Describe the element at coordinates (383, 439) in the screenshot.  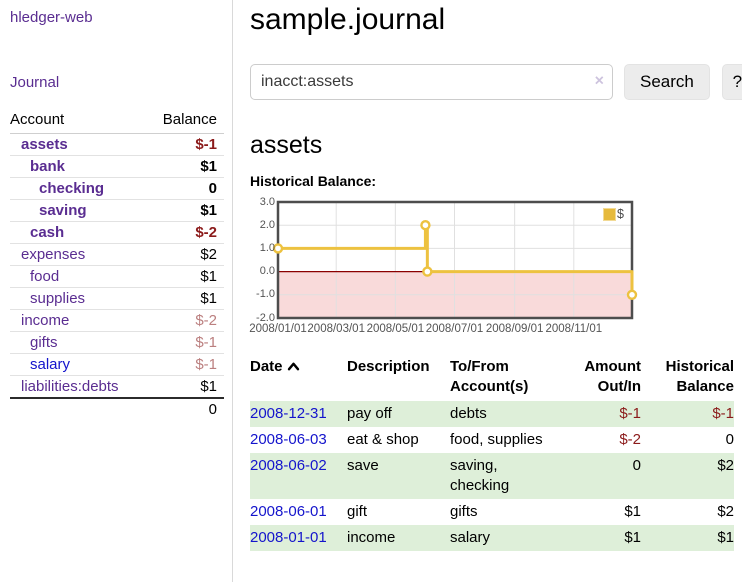
I see `transaction-description: eat & shop` at that location.